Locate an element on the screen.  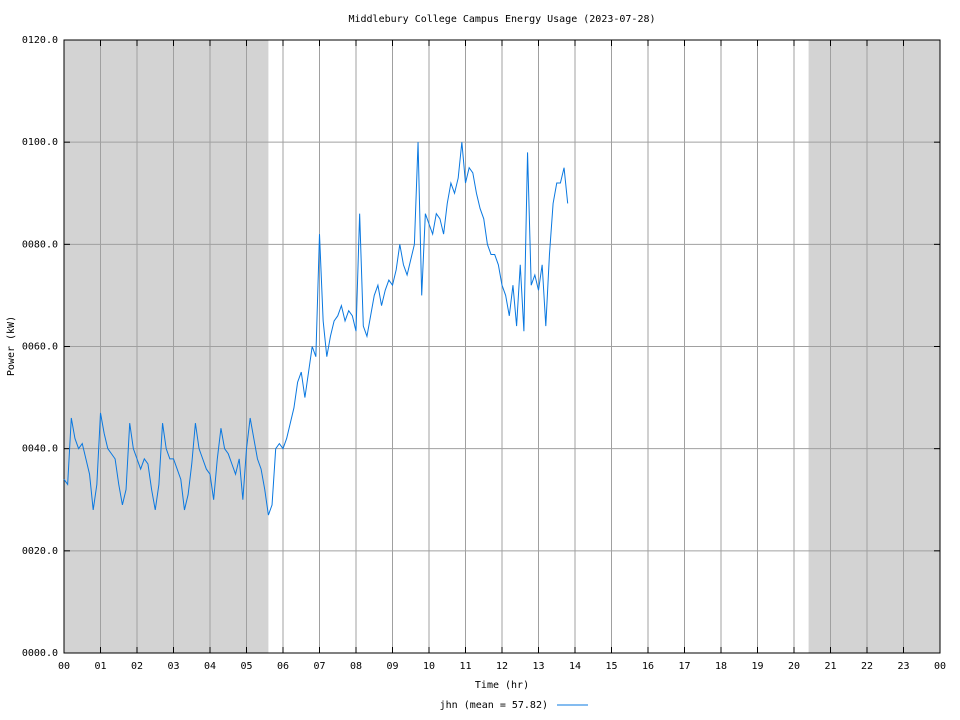
x-tick-label: 01 is located at coordinates (100, 666).